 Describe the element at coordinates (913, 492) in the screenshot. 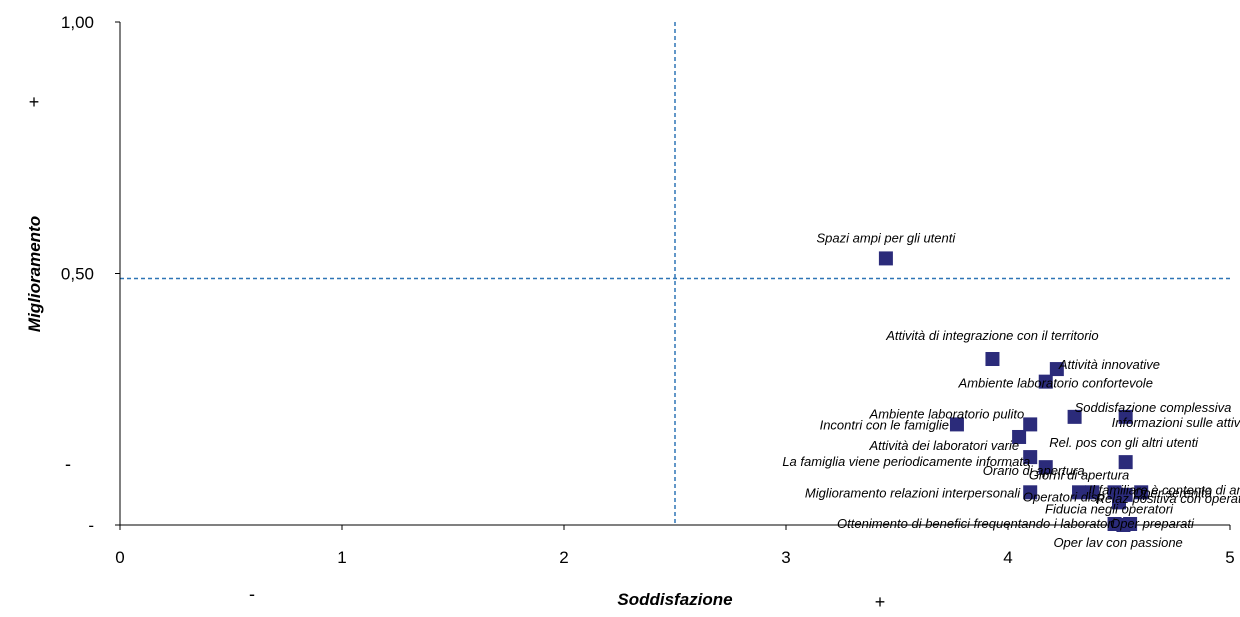

I see `data-point-label: Miglioramento relazioni interpersonali` at that location.